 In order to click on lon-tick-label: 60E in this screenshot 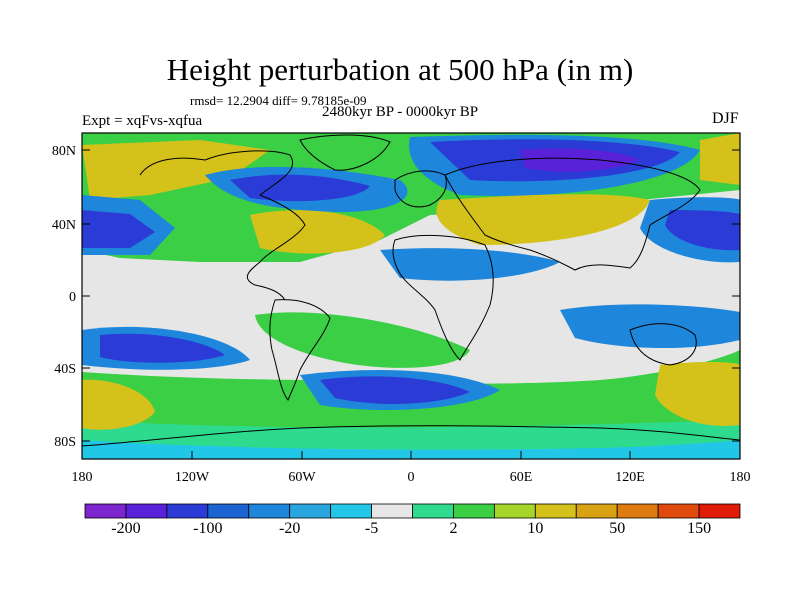, I will do `click(521, 477)`.